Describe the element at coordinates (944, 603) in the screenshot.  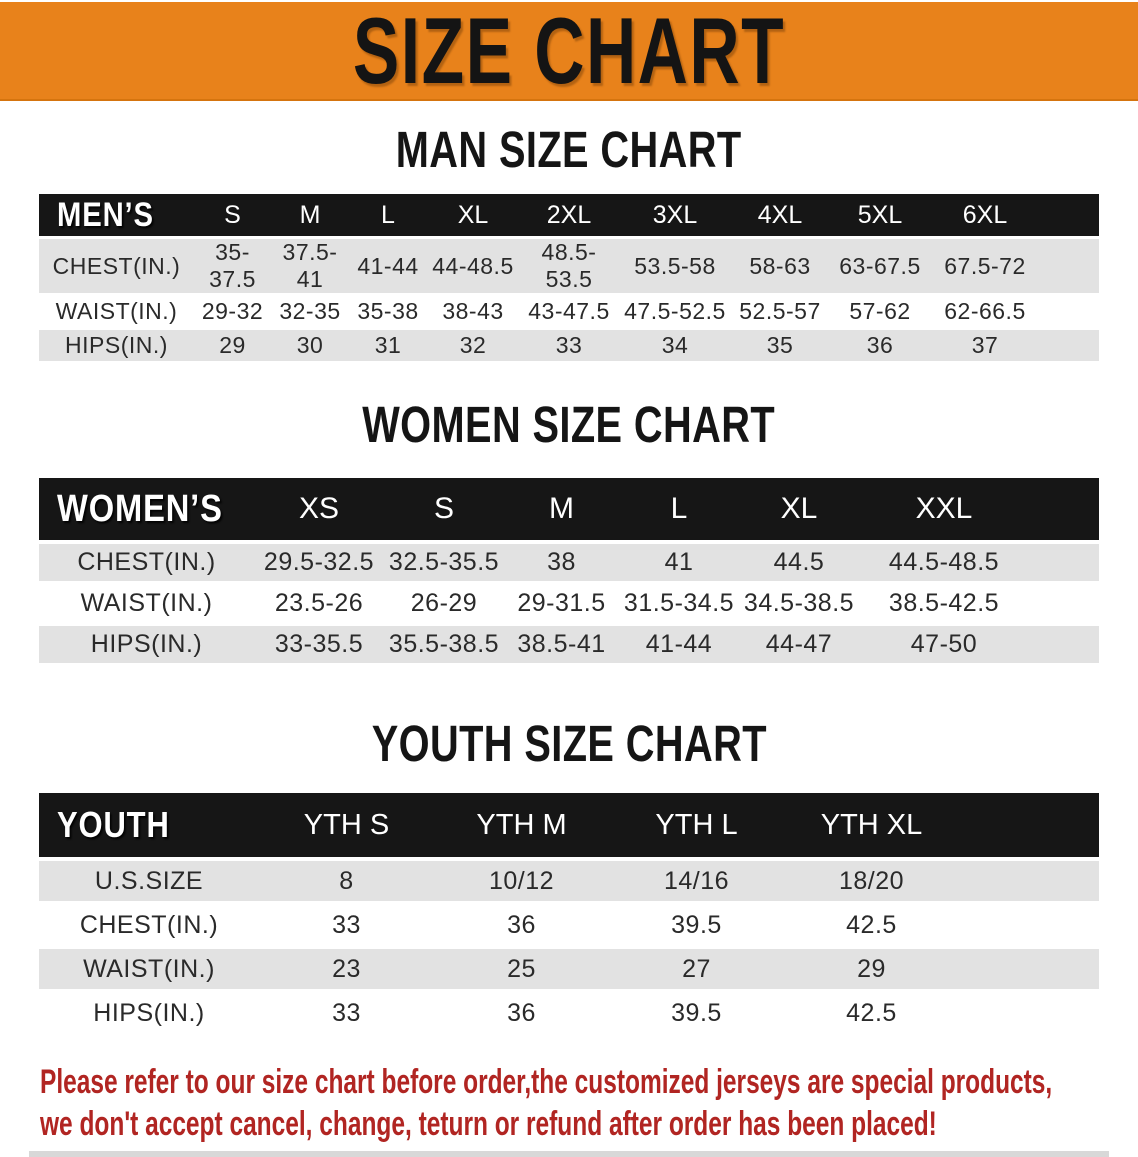
I see `cell: 38.5-42.5` at that location.